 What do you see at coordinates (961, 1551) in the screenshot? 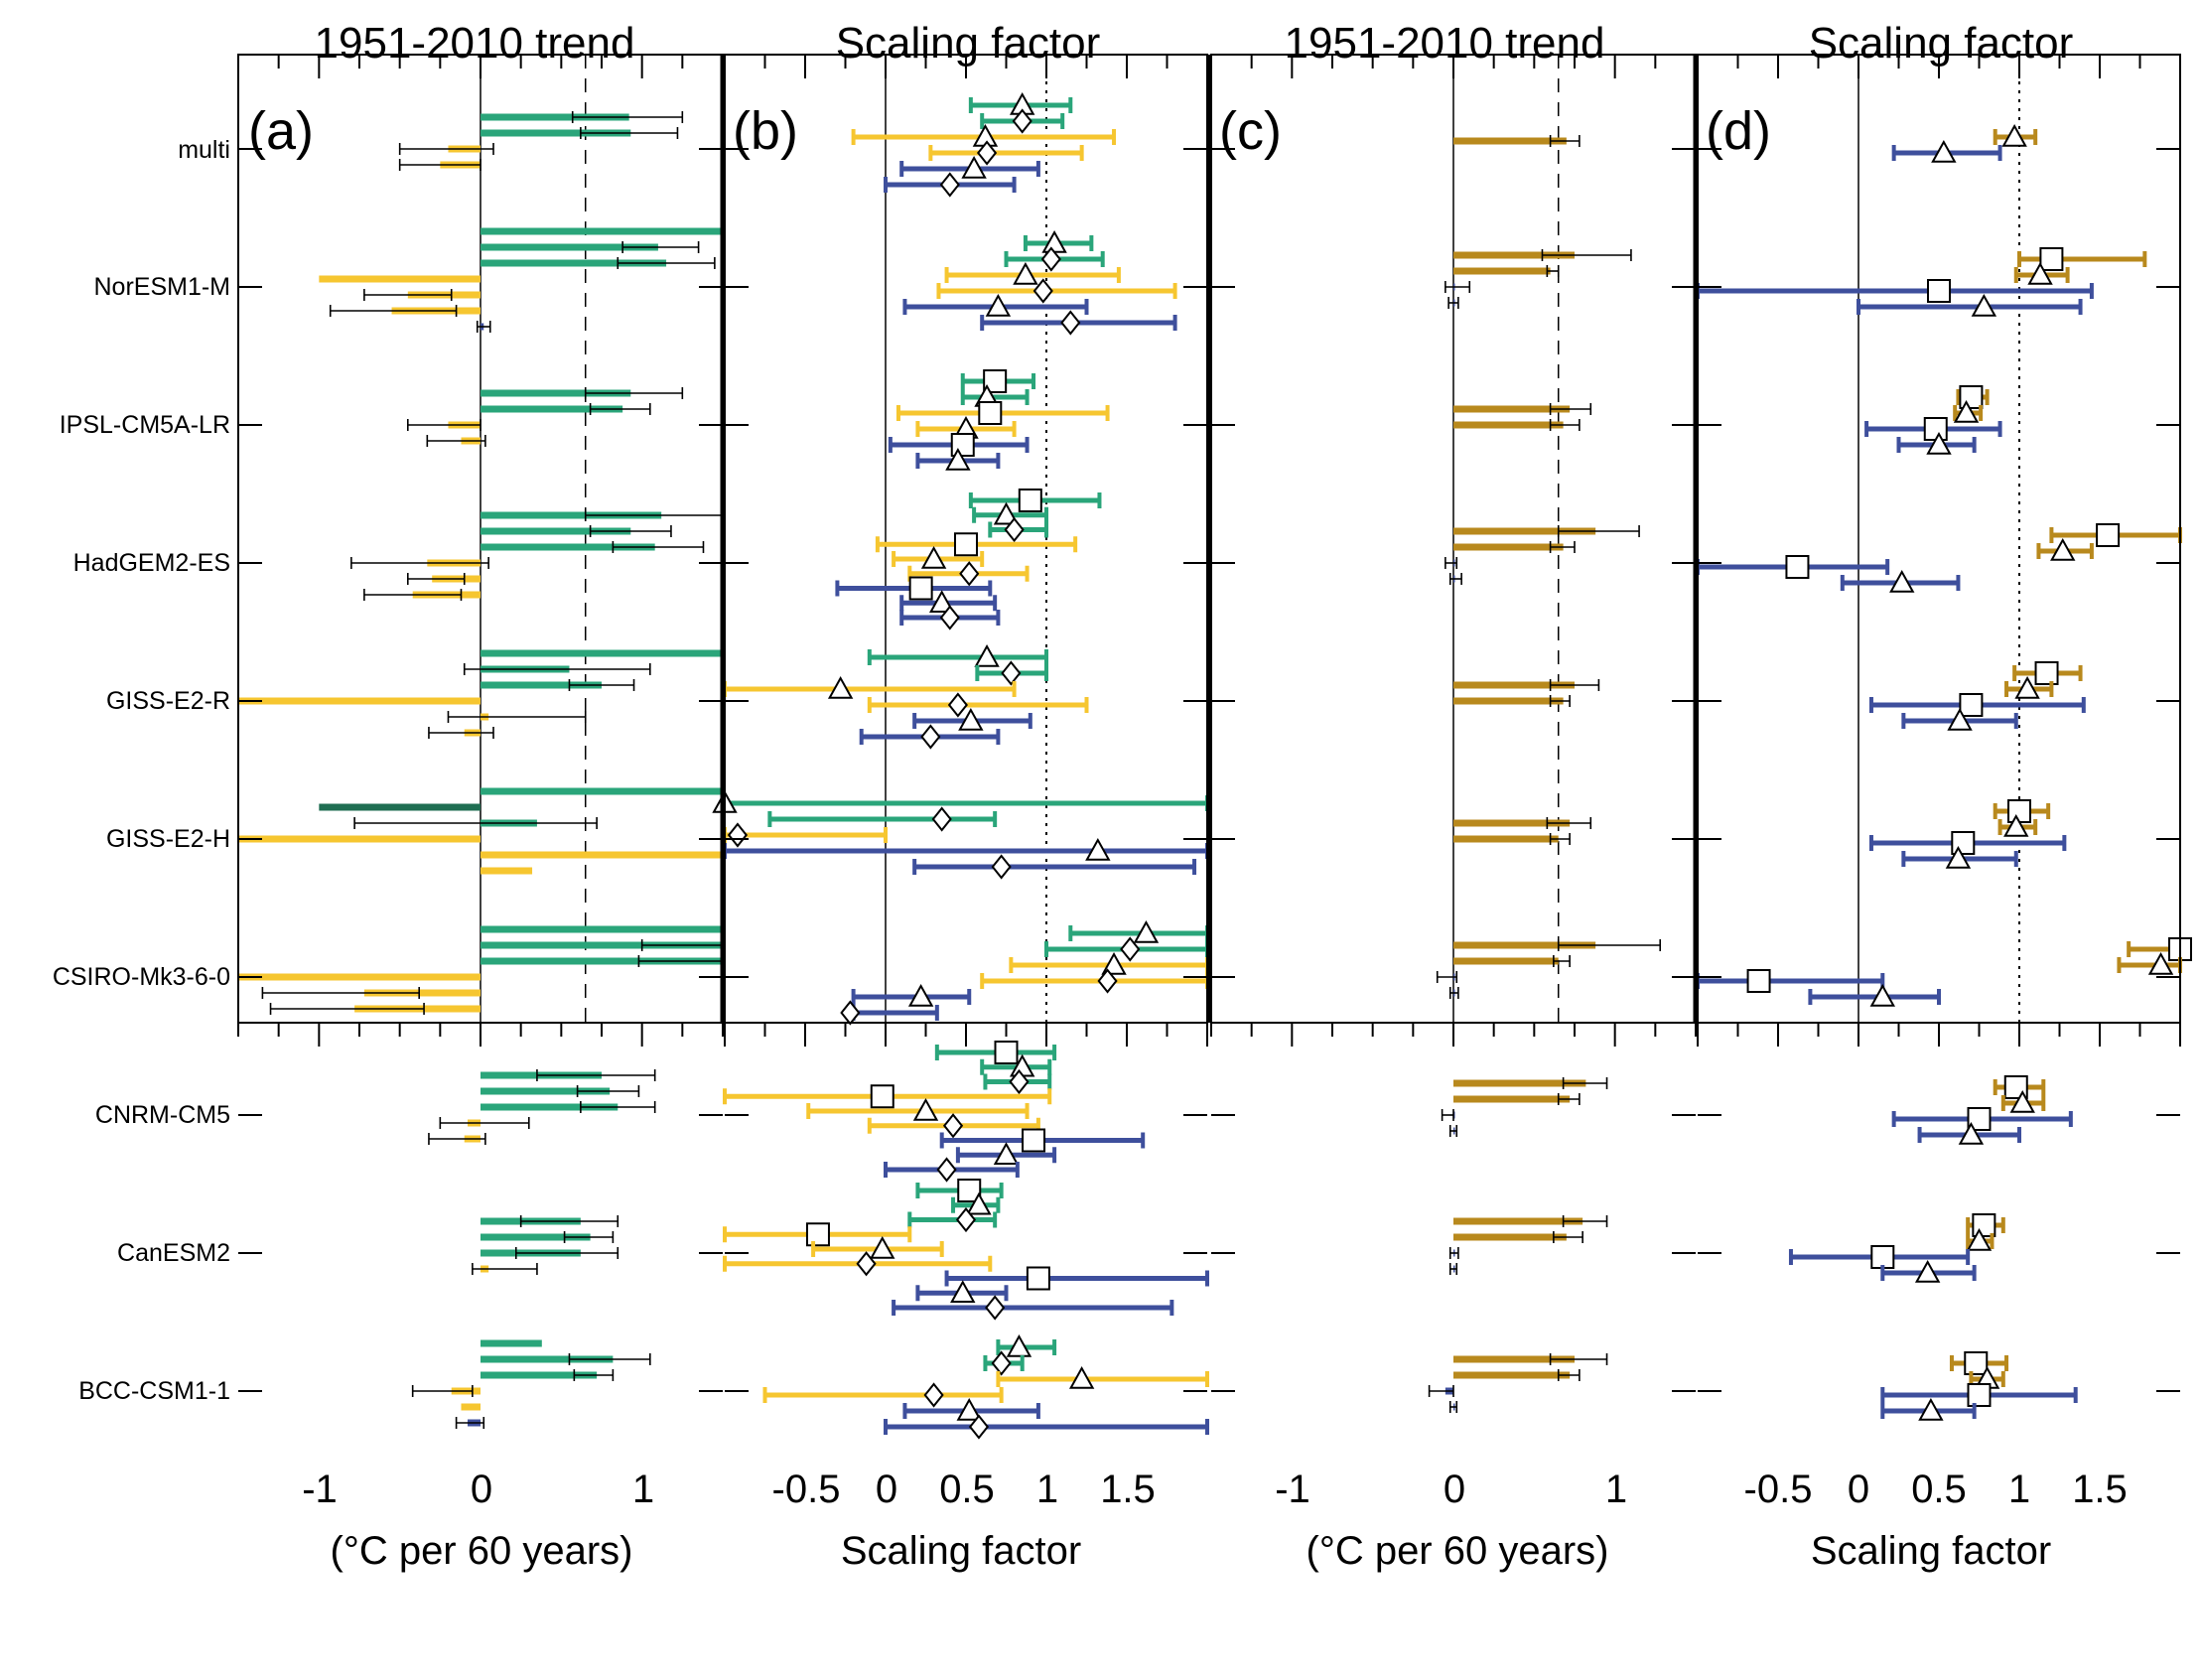
I see `panel-b-xlabel: Scaling factor` at bounding box center [961, 1551].